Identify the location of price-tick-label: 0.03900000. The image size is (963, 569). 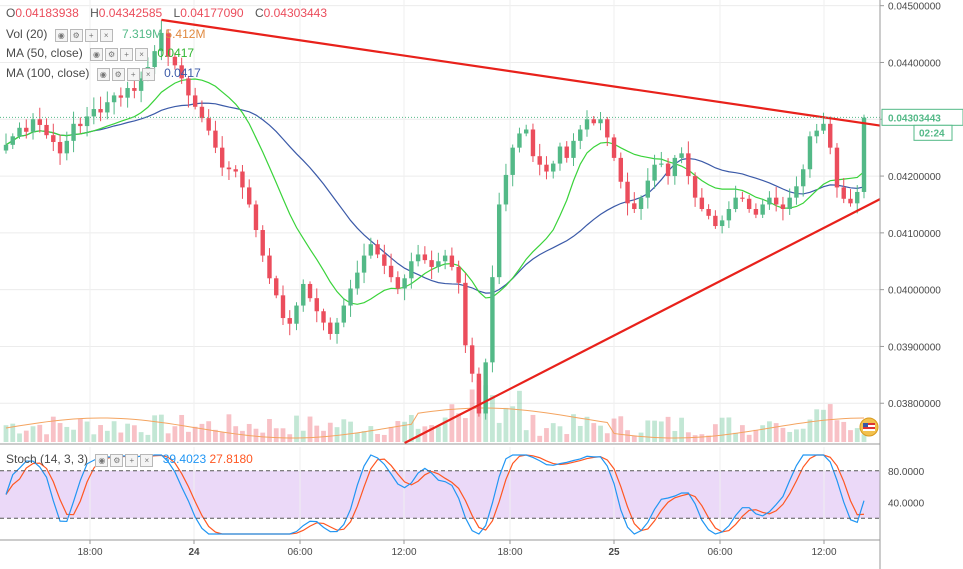
(914, 347).